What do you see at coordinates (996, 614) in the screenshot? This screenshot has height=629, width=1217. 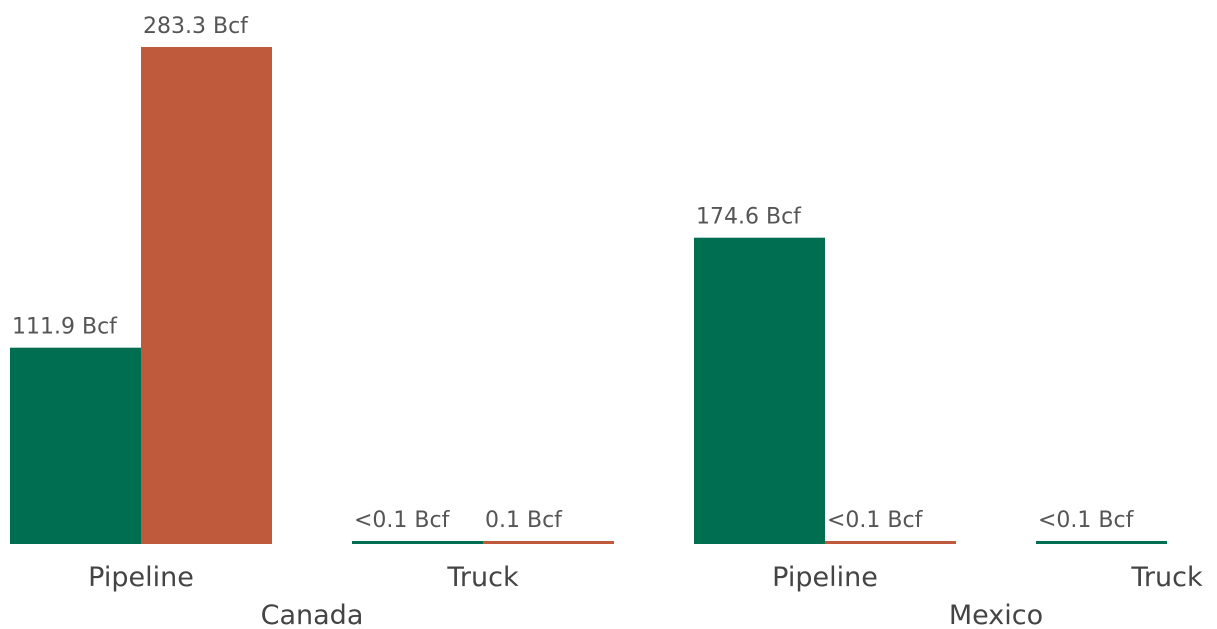 I see `group-label-mexico: Mexico` at bounding box center [996, 614].